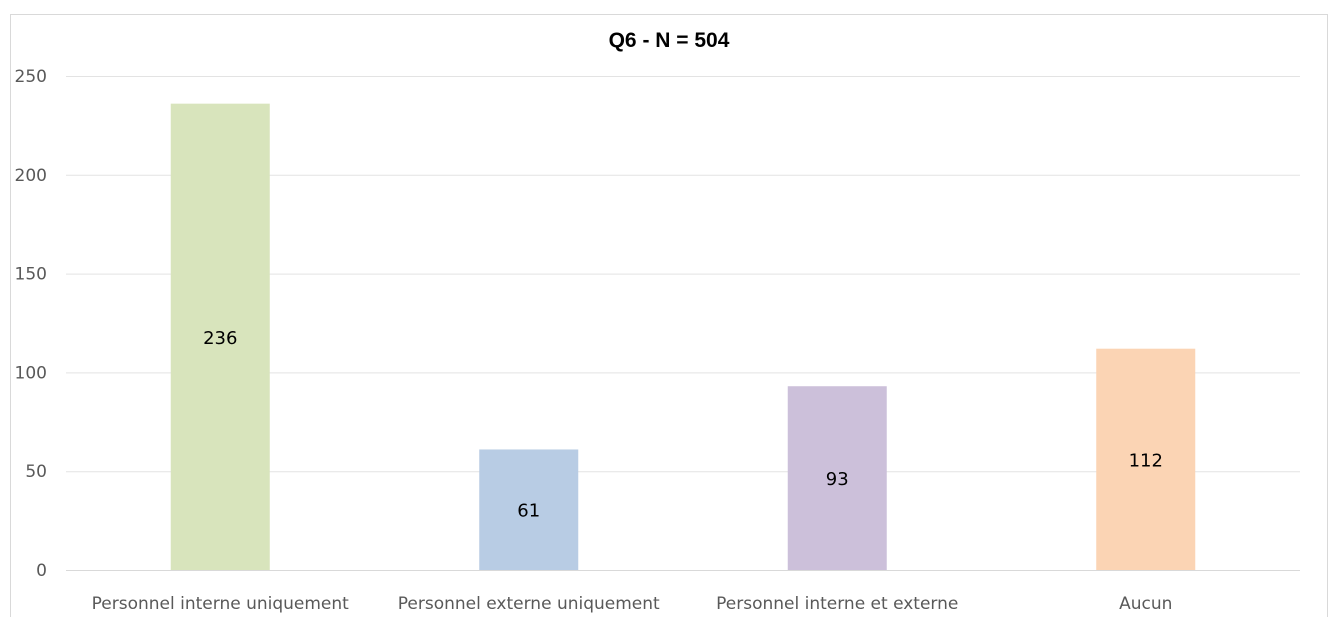 The width and height of the screenshot is (1329, 618). Describe the element at coordinates (31, 373) in the screenshot. I see `y-tick-label: 100` at that location.